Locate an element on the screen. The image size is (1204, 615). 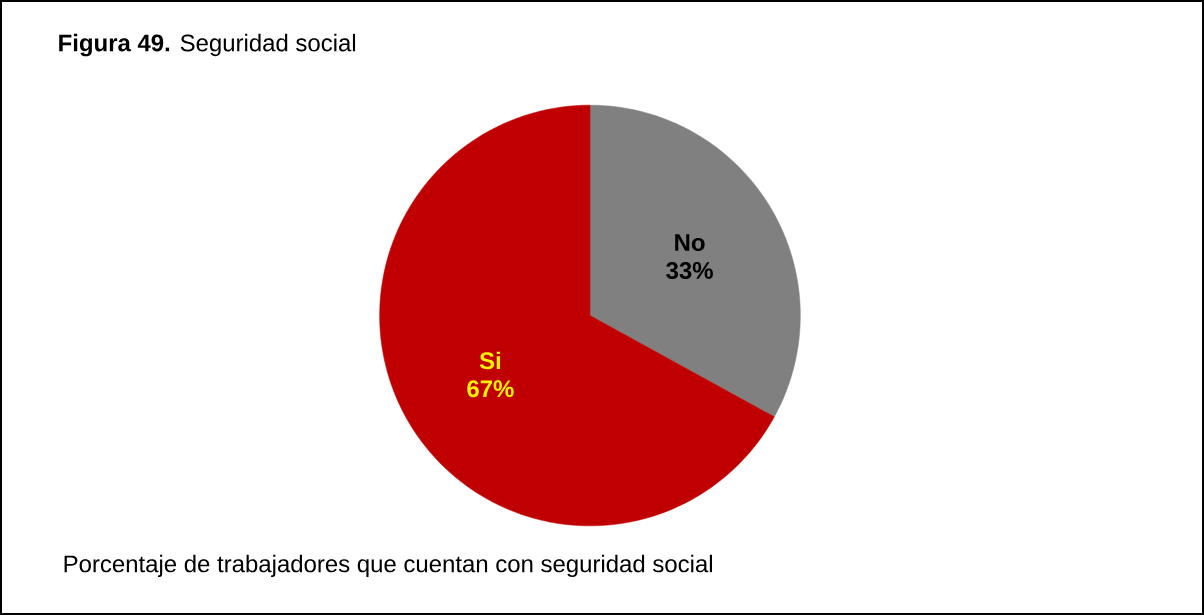
slice-label: No is located at coordinates (690, 242).